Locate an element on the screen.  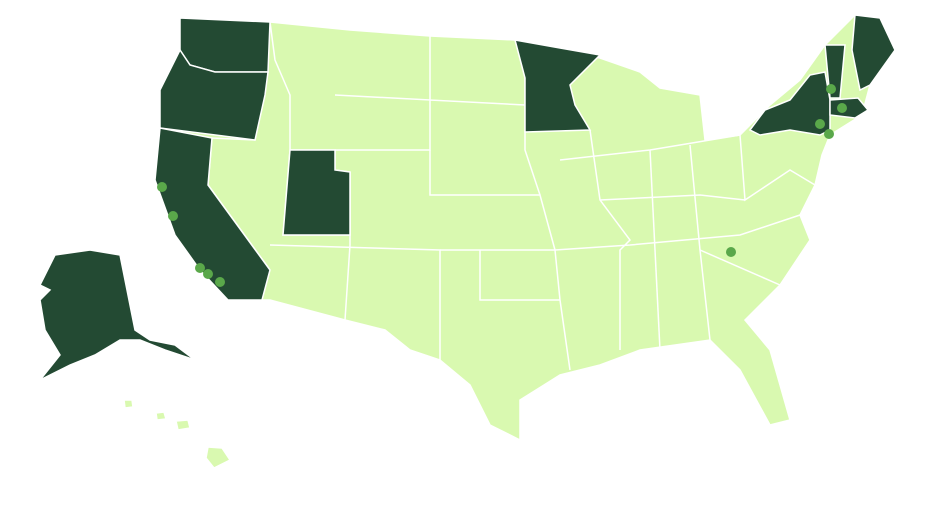
oregon is located at coordinates (214, 94).